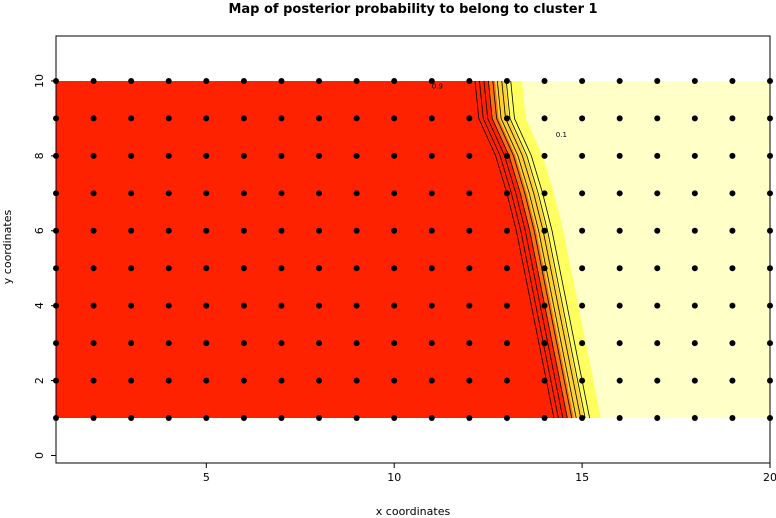  What do you see at coordinates (44, 266) in the screenshot?
I see `y-axis: 0 2 4 6 8 10` at bounding box center [44, 266].